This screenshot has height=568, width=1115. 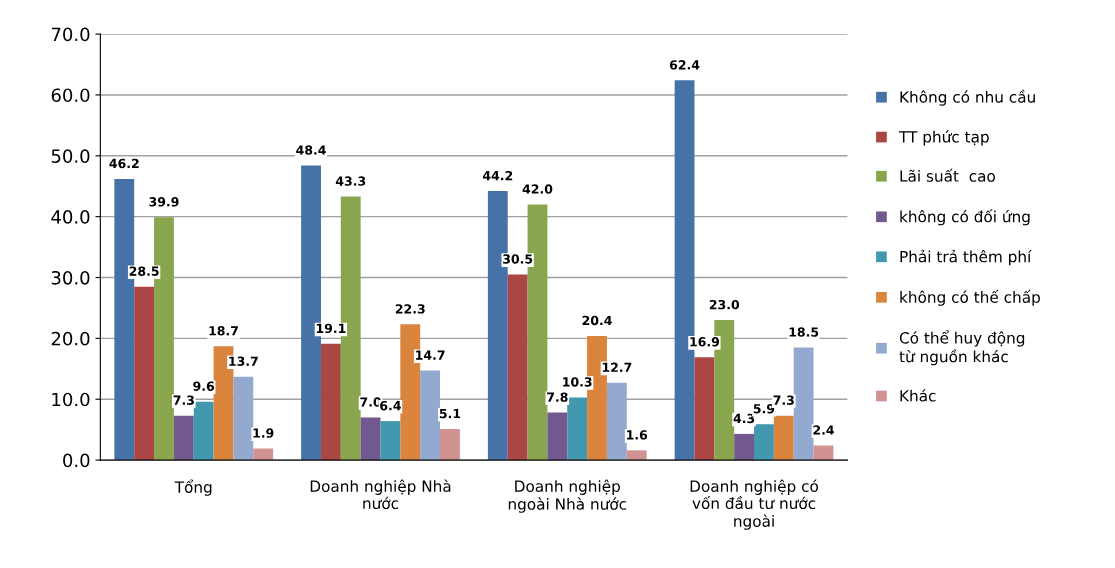 I want to click on legend-label: Khác, so click(x=918, y=395).